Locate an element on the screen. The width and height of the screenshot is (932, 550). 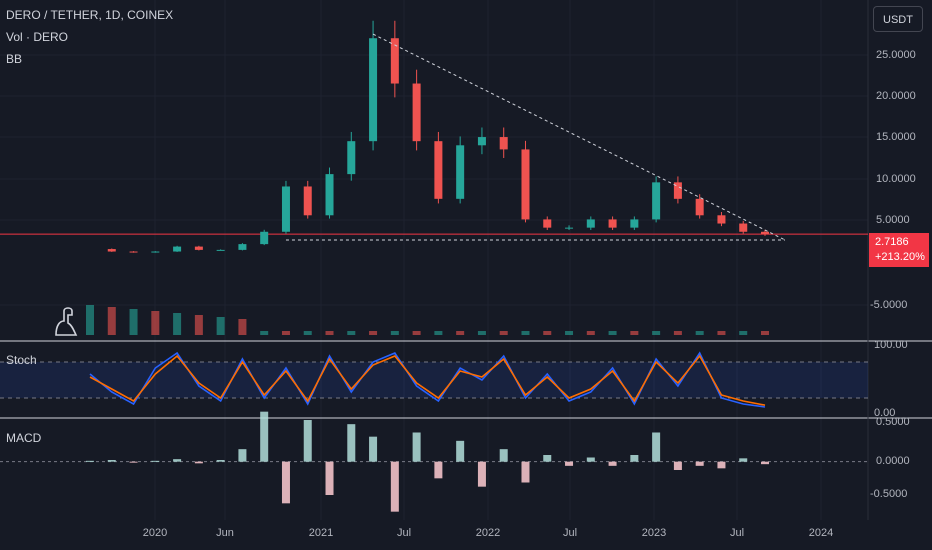
x-tick: 2021 is located at coordinates (321, 533).